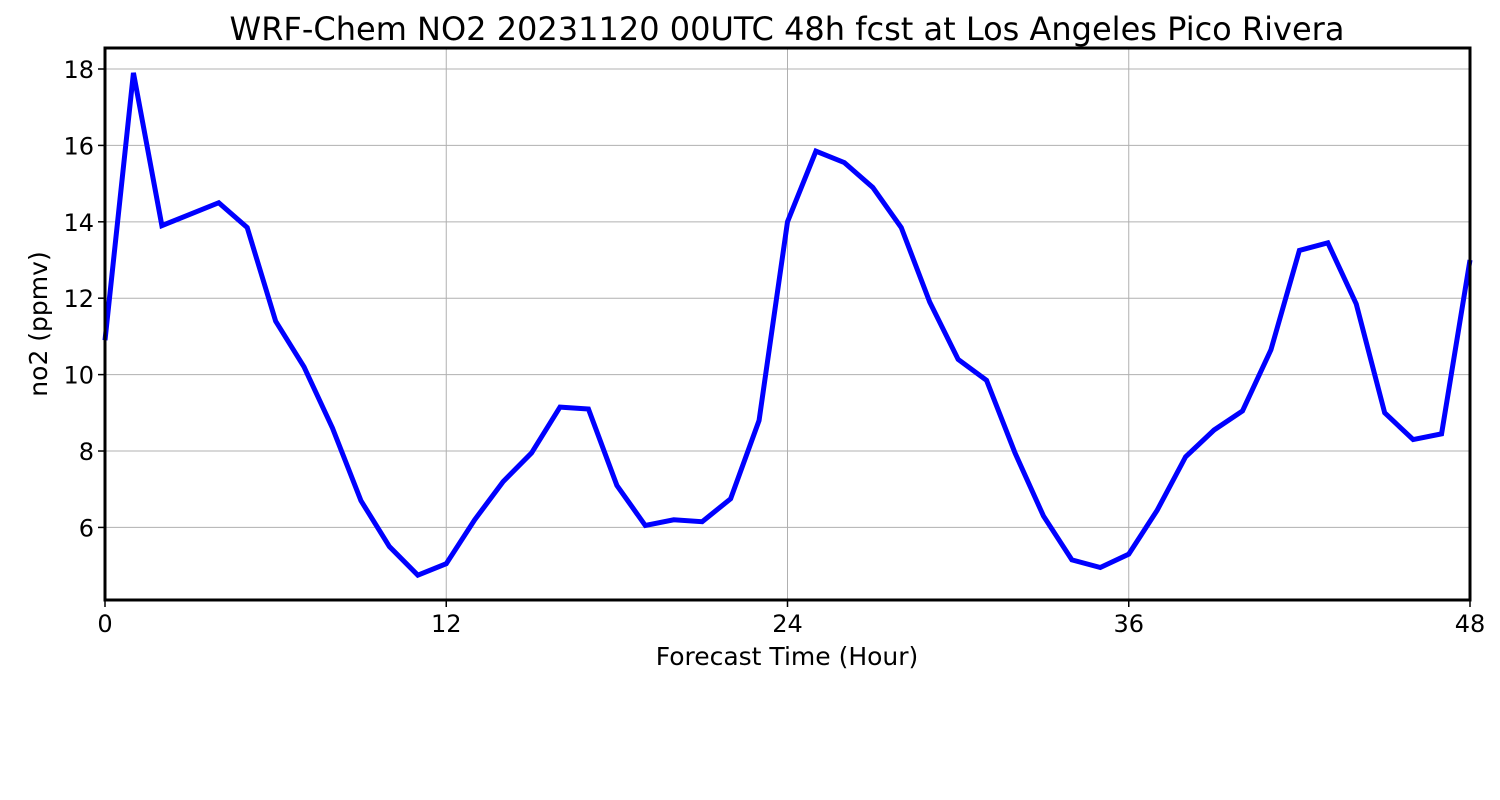 This screenshot has width=1500, height=800. What do you see at coordinates (78, 376) in the screenshot?
I see `y-tick-label: 10` at bounding box center [78, 376].